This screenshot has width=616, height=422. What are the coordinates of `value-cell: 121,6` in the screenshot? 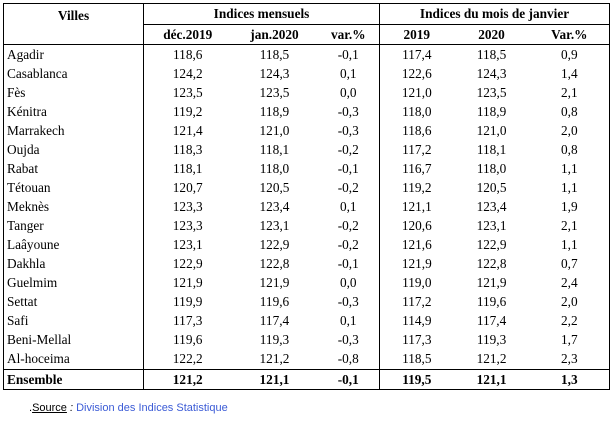 It's located at (416, 244).